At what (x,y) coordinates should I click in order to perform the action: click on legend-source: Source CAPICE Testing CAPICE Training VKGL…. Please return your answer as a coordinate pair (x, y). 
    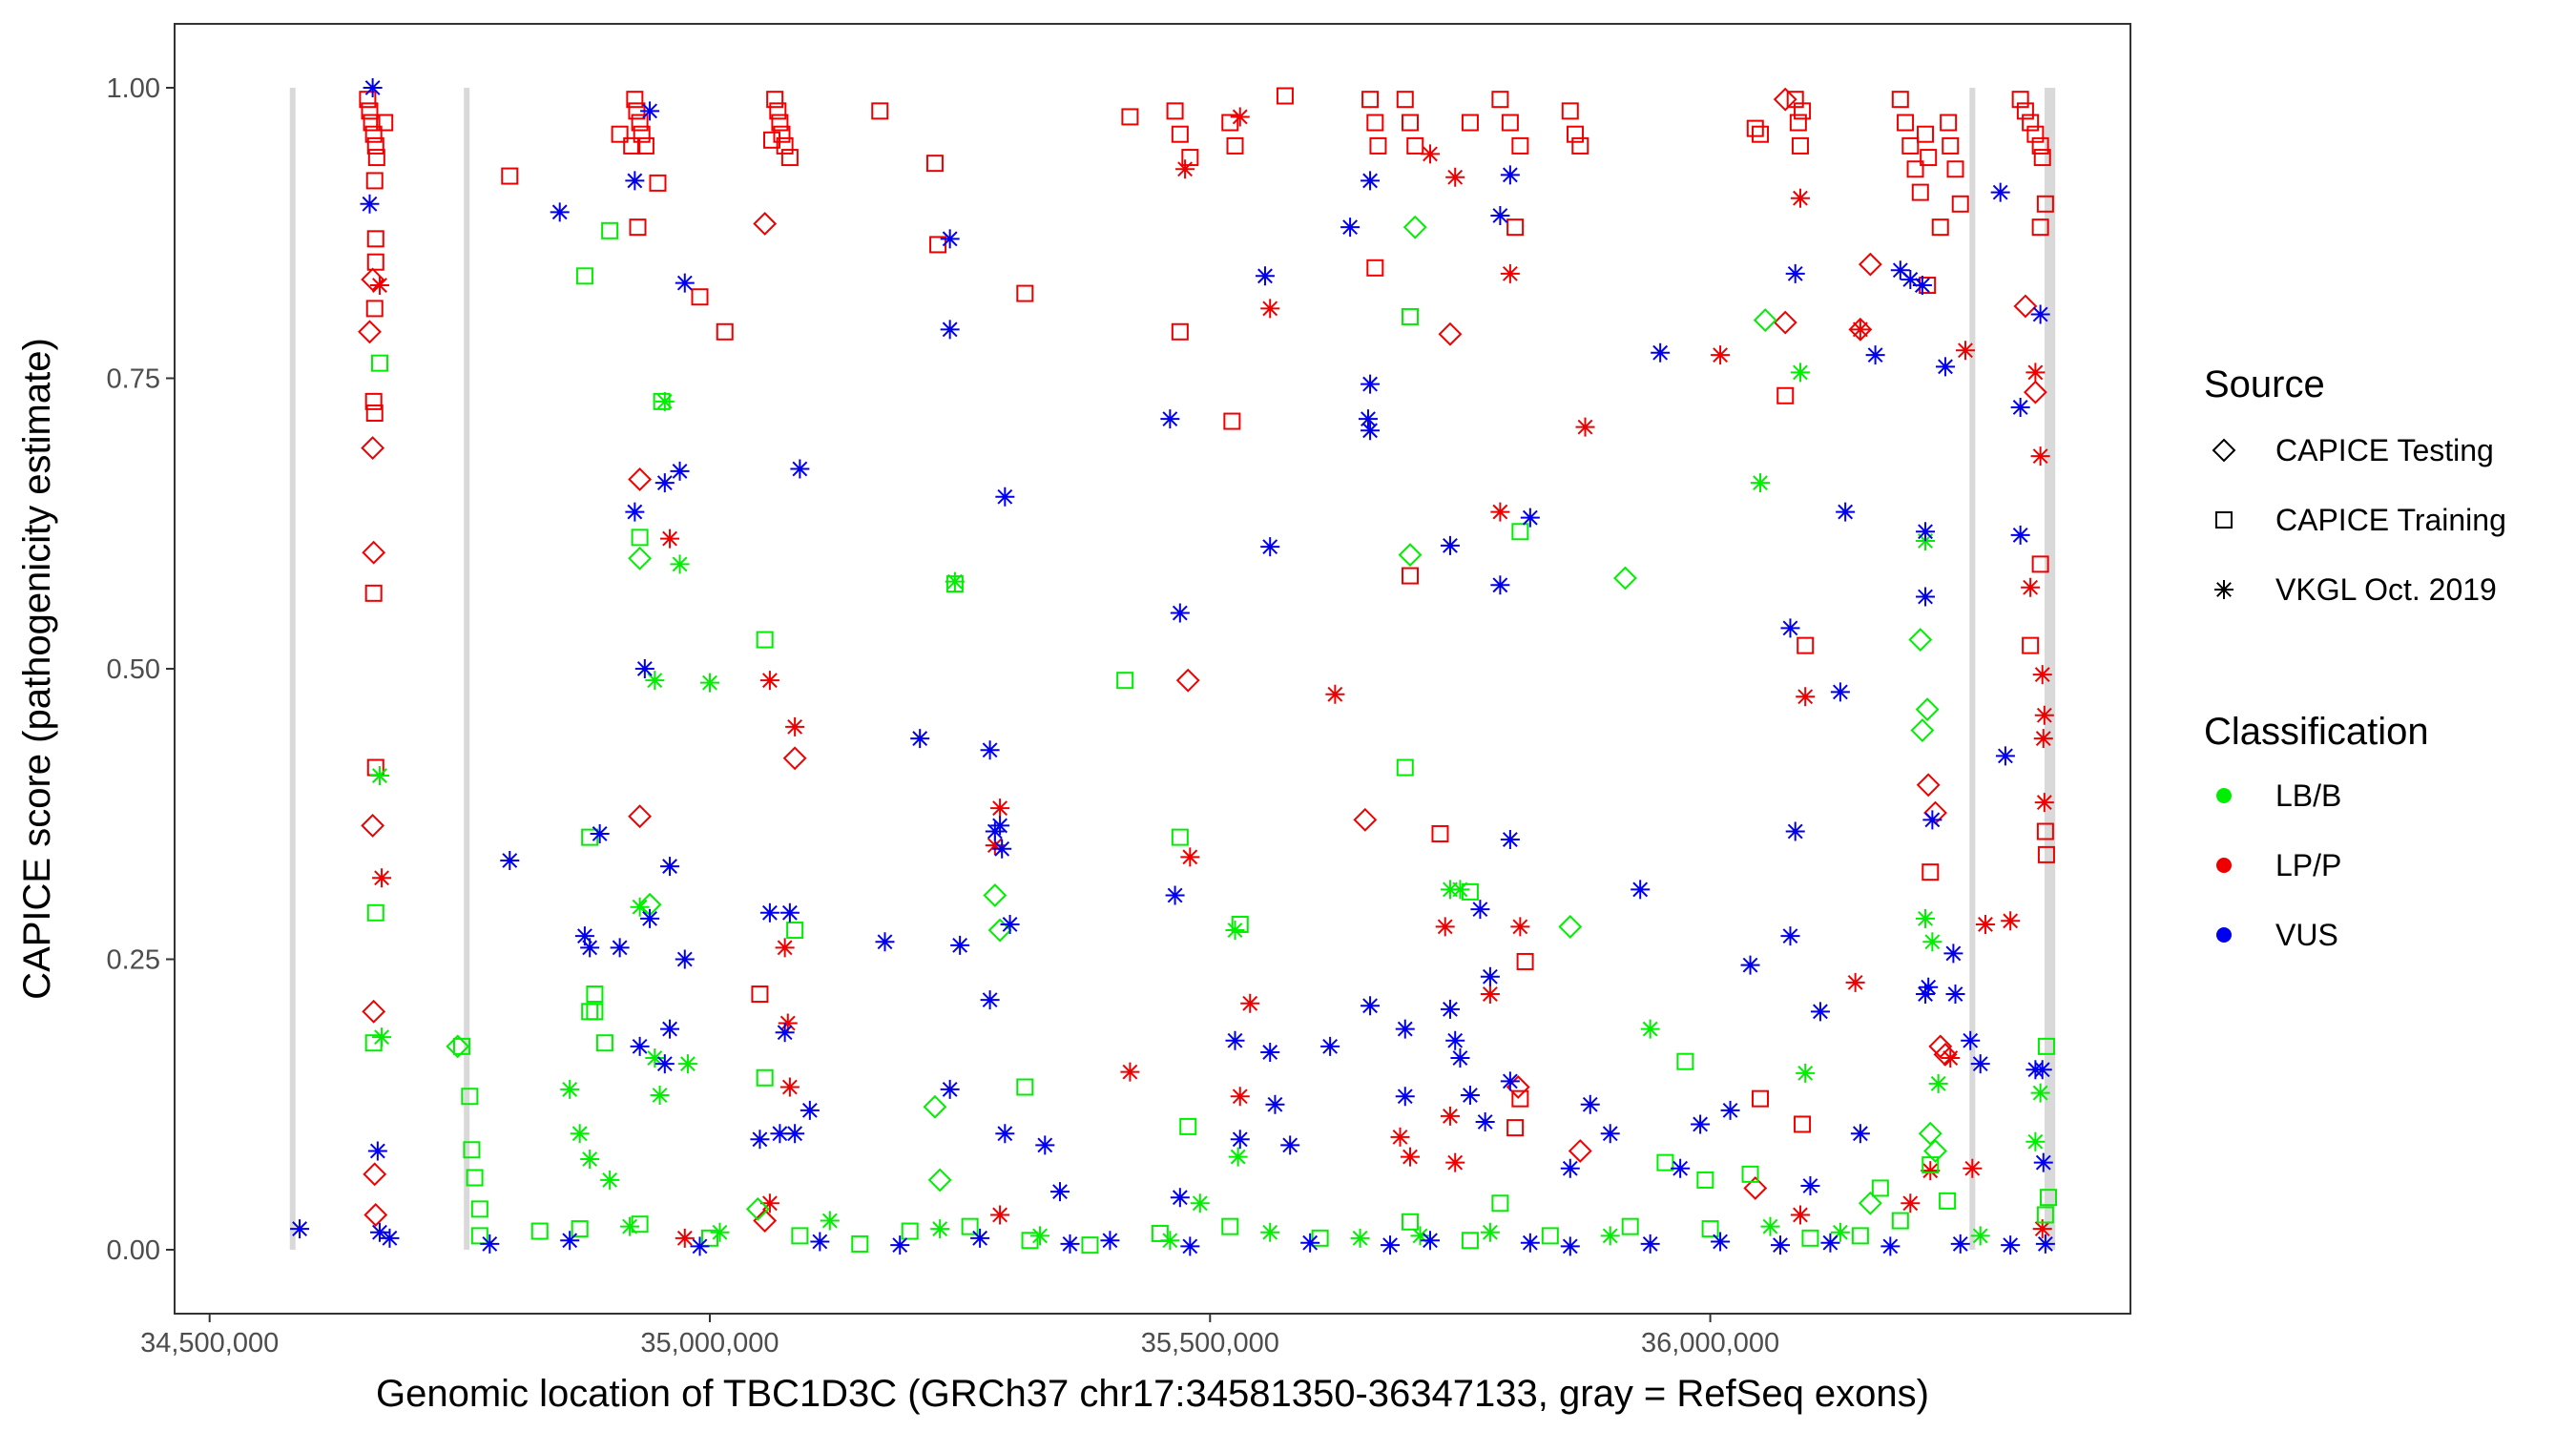
    Looking at the image, I should click on (2355, 485).